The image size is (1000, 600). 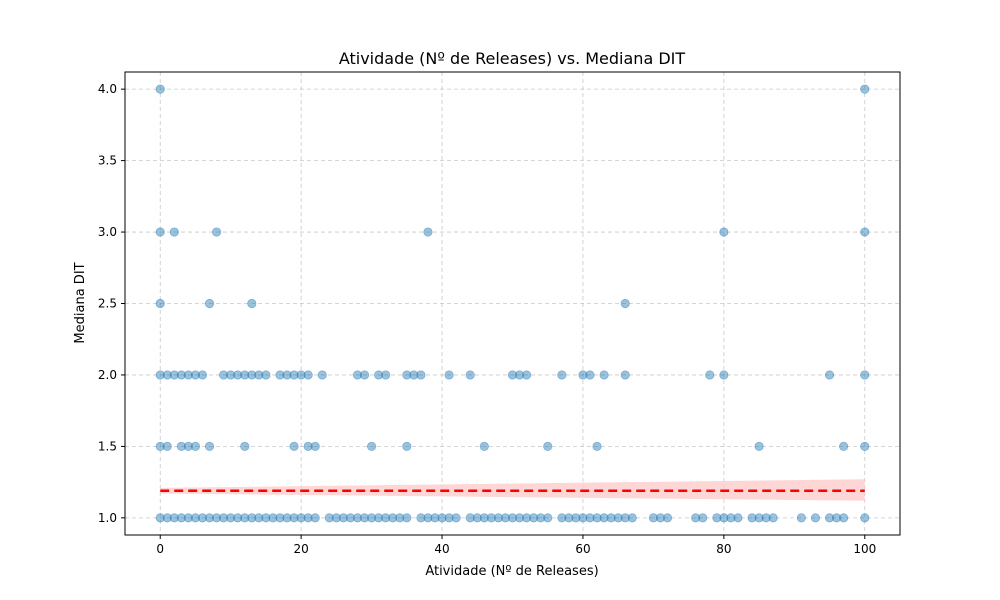 What do you see at coordinates (80, 302) in the screenshot?
I see `y-axis-label: Mediana DIT` at bounding box center [80, 302].